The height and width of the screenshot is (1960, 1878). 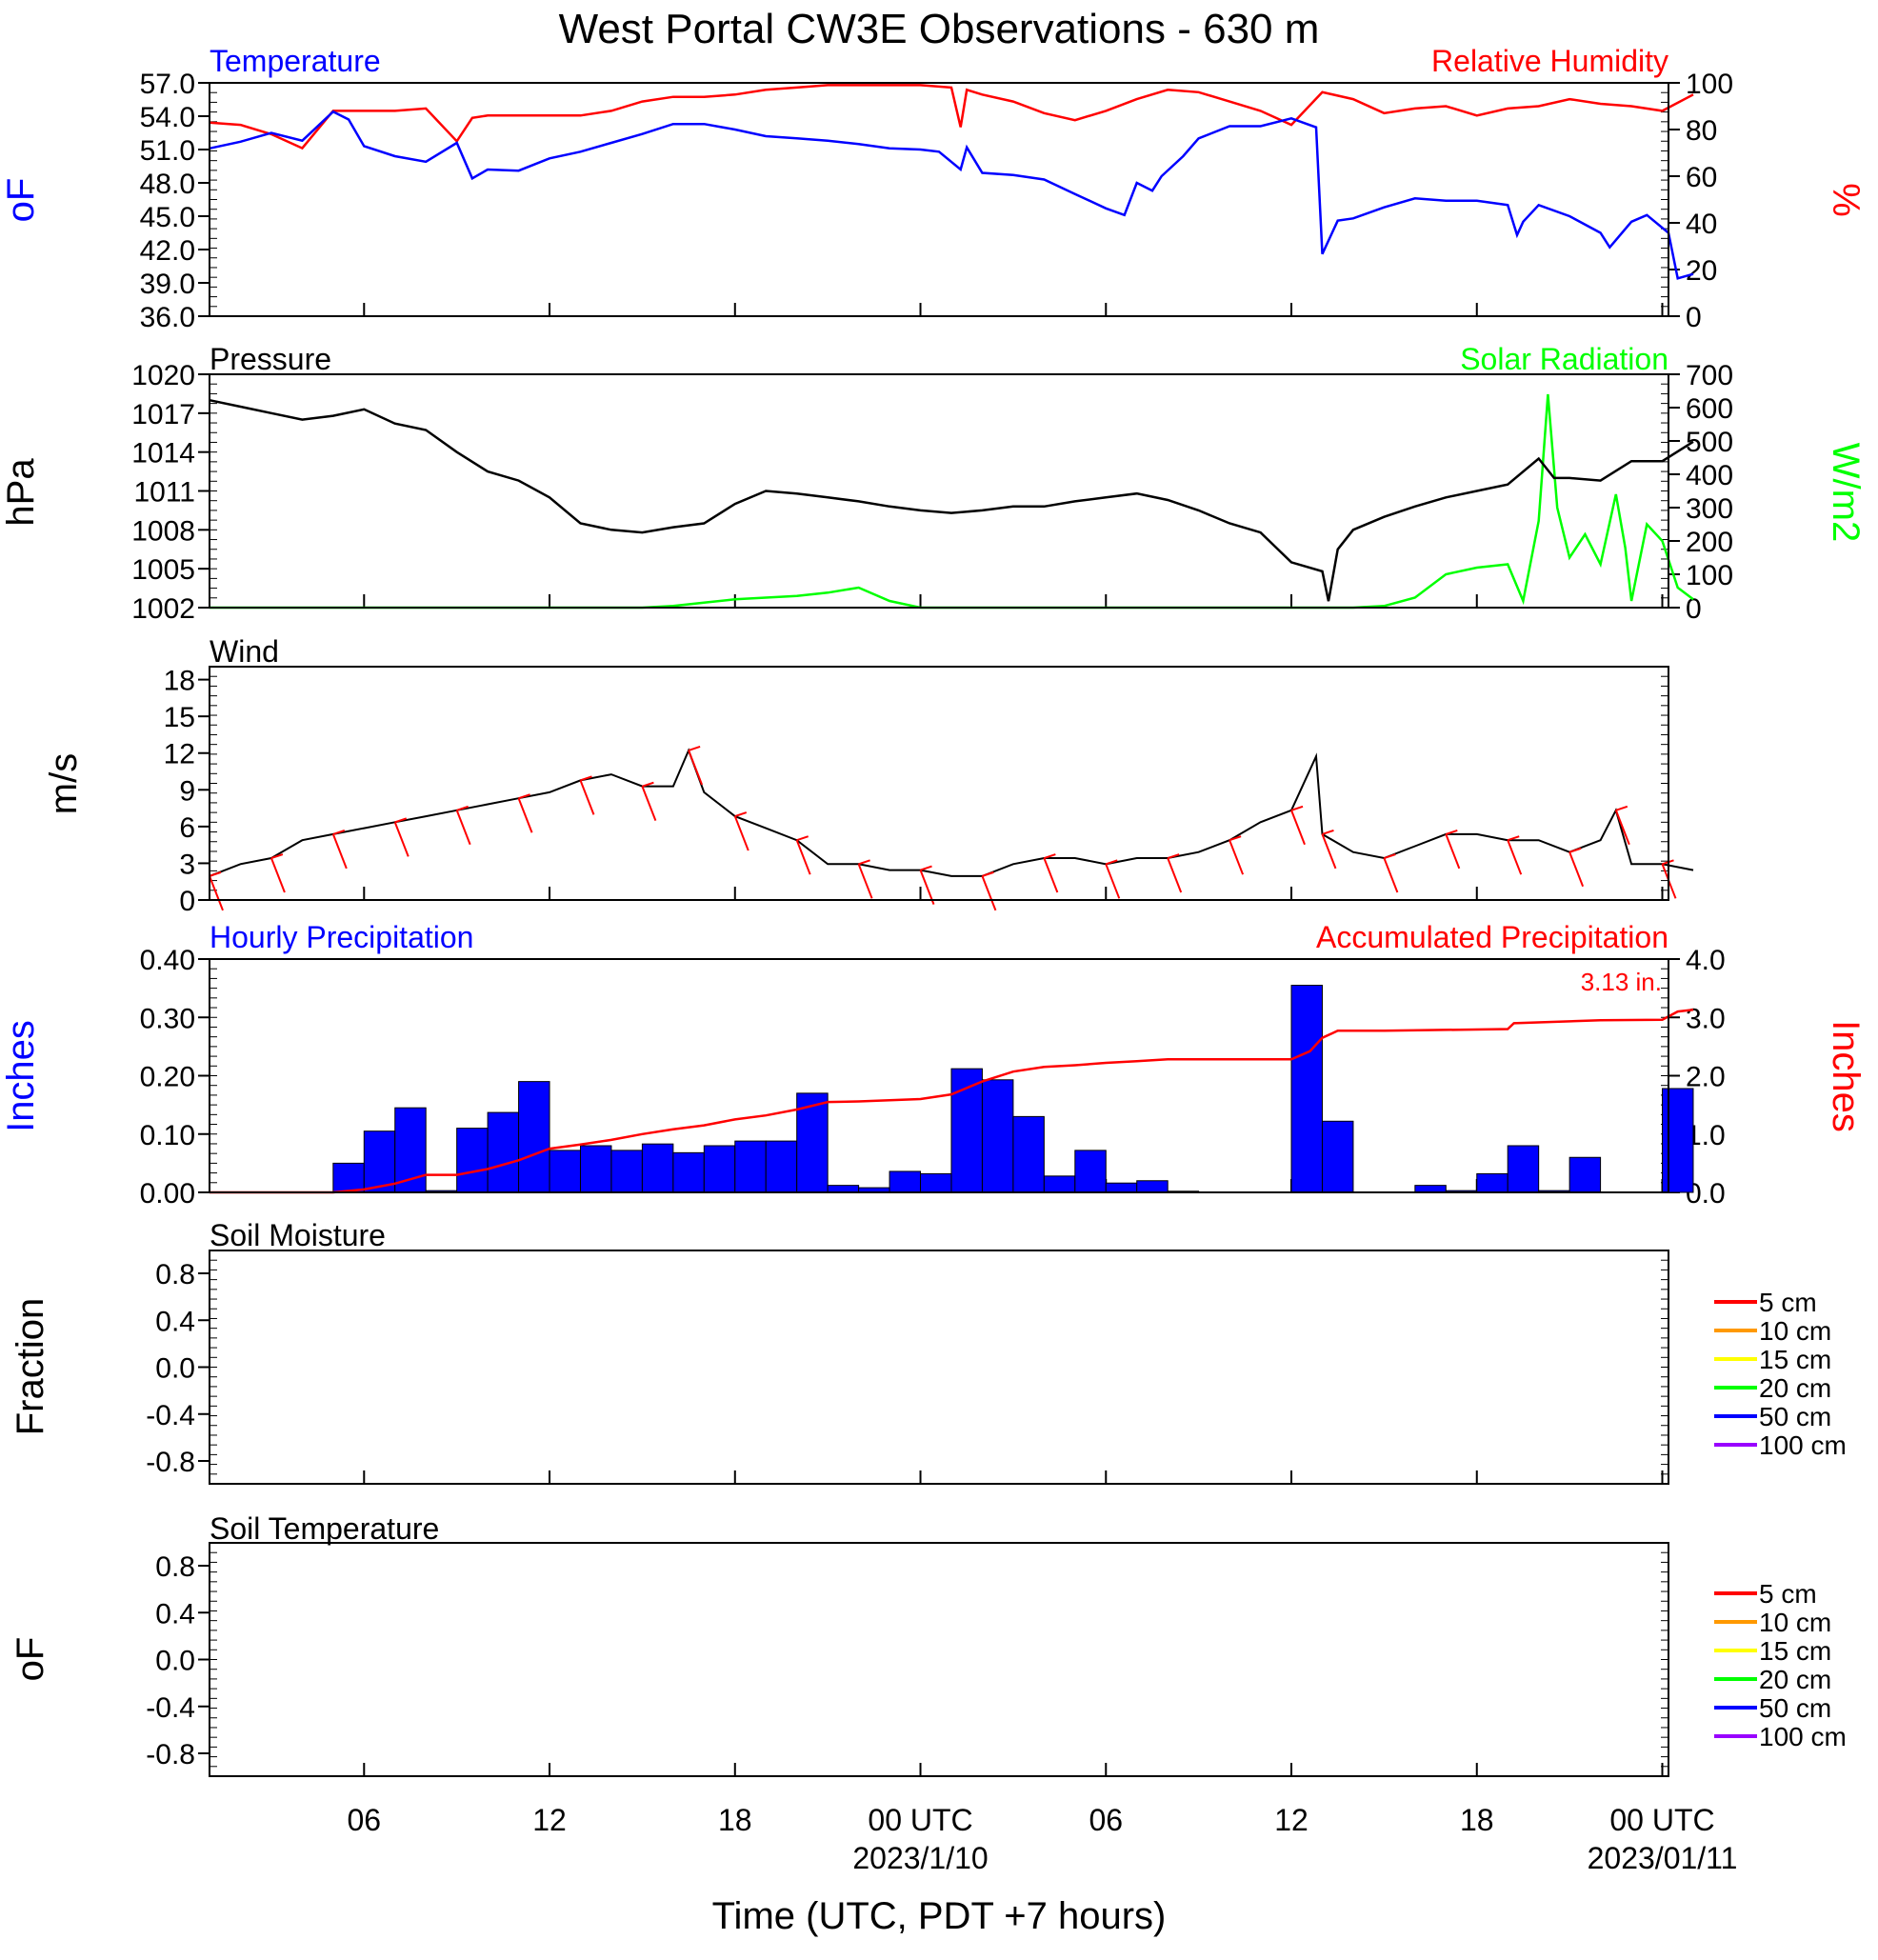 I want to click on x-tick-date: 2023/1/10, so click(x=920, y=1858).